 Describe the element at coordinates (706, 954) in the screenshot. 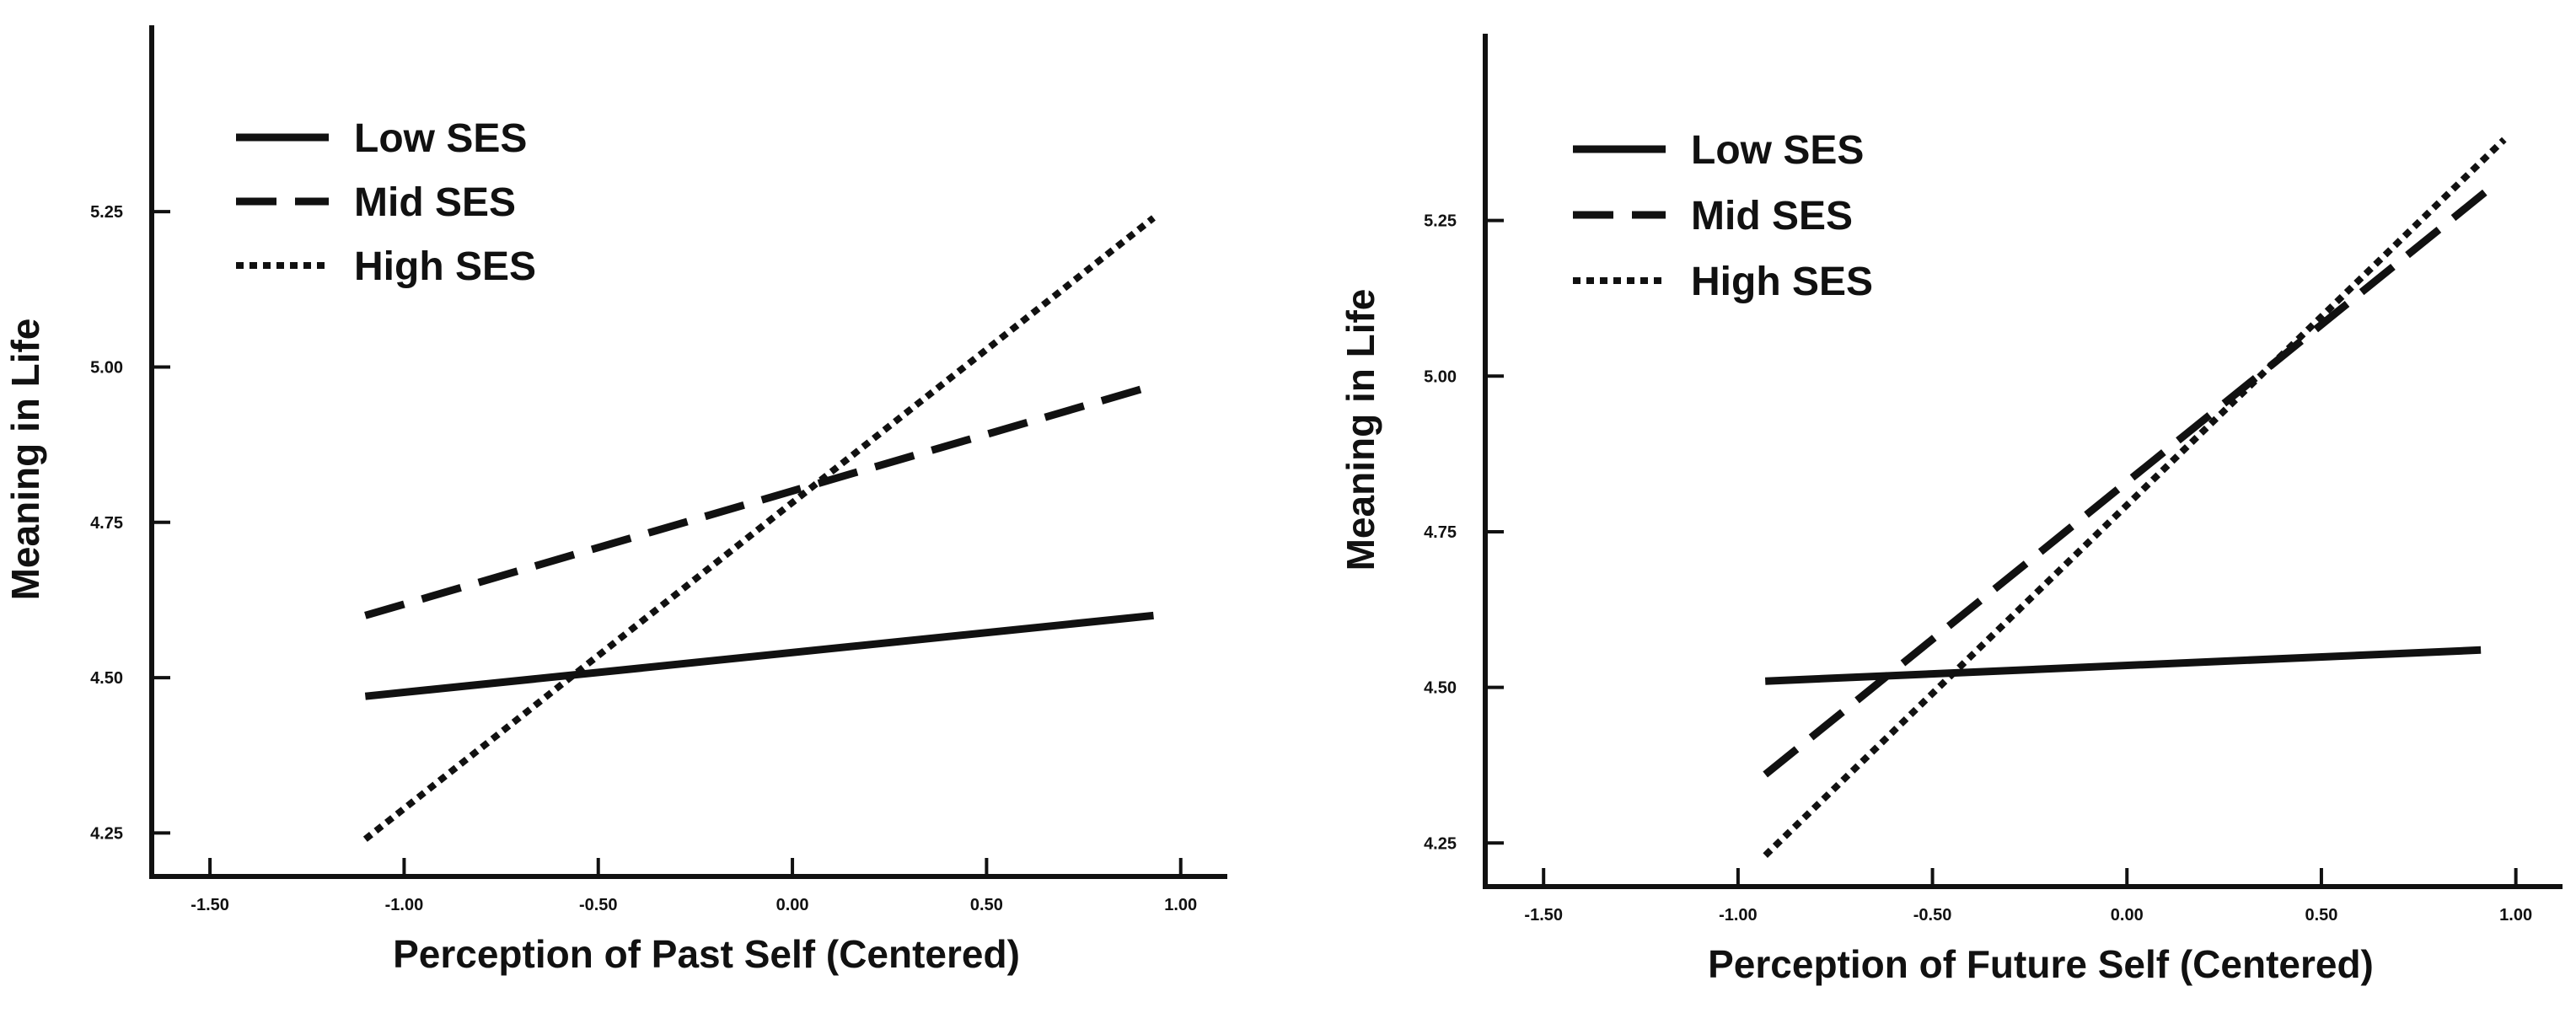

I see `x-axis-title: Perception of Past Self (Centered)` at that location.